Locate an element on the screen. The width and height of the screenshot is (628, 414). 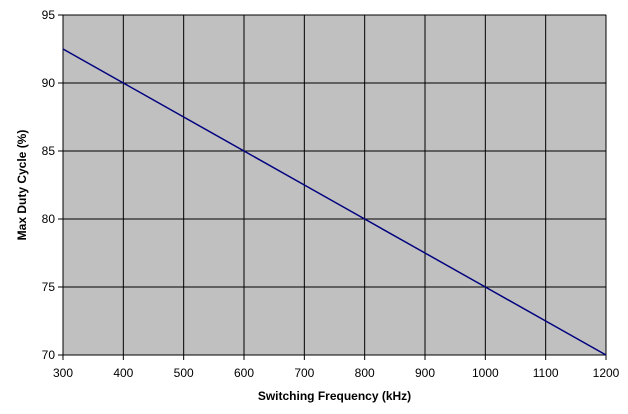
x-tick-label: 1000 is located at coordinates (485, 373).